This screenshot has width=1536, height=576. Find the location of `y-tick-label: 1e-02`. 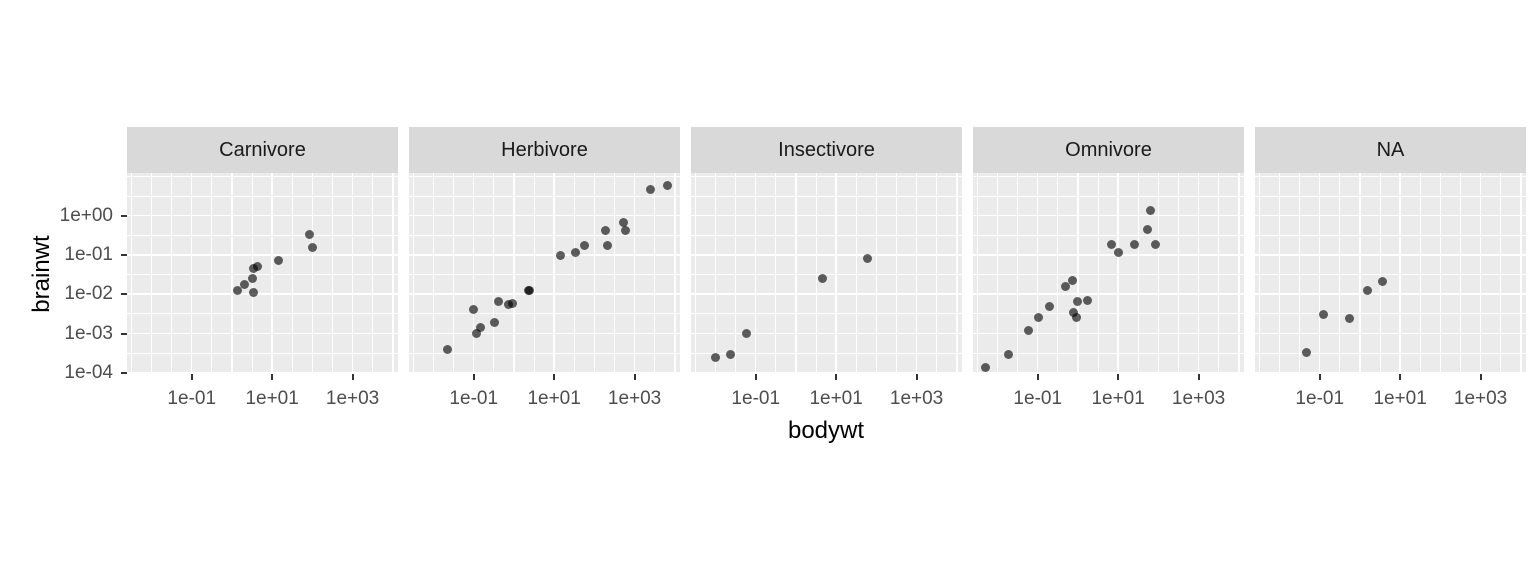

y-tick-label: 1e-02 is located at coordinates (88, 294).